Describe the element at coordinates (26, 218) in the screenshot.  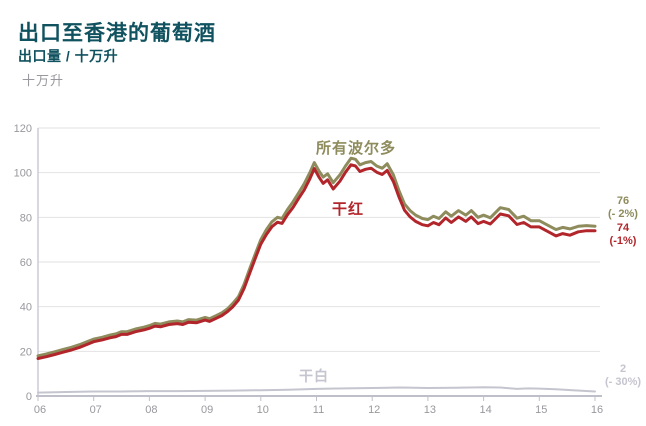
I see `y-tick-label: 80` at that location.